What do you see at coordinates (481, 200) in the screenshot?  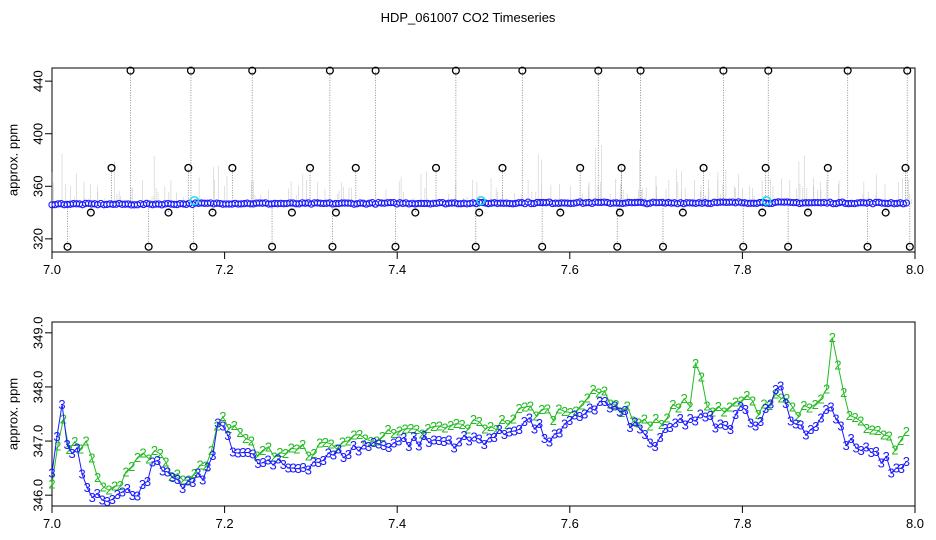 I see `top-cyan-point` at bounding box center [481, 200].